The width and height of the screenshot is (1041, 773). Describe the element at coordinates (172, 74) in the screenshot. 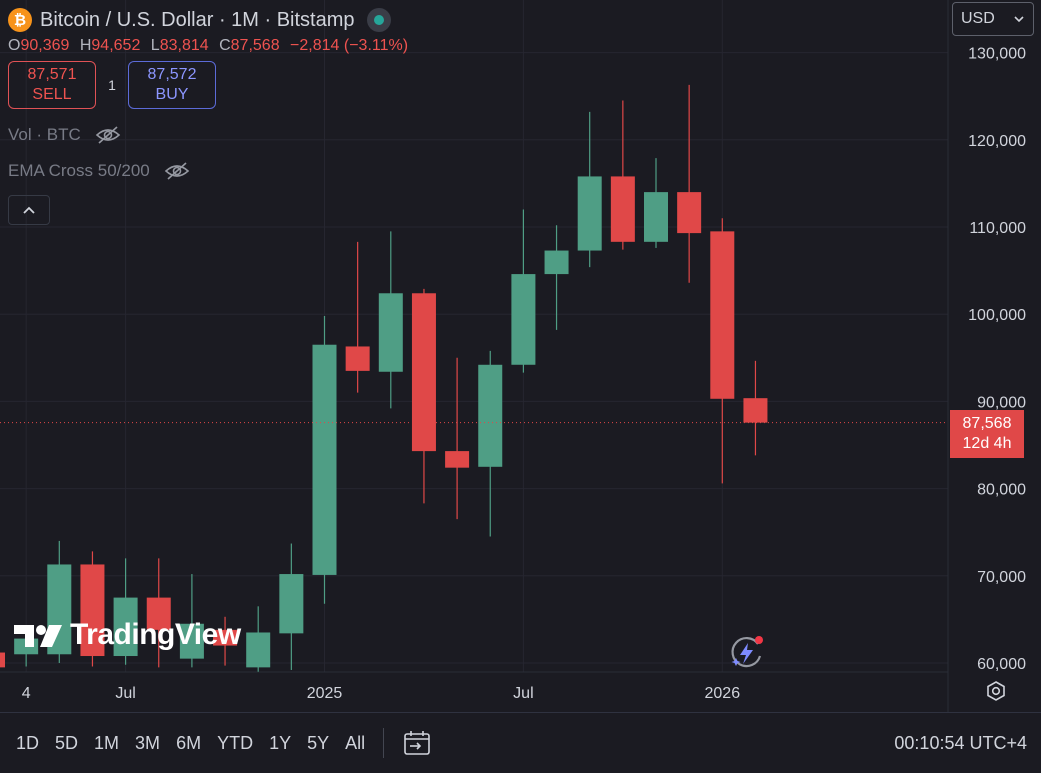

I see `buy-price: 87,572` at that location.